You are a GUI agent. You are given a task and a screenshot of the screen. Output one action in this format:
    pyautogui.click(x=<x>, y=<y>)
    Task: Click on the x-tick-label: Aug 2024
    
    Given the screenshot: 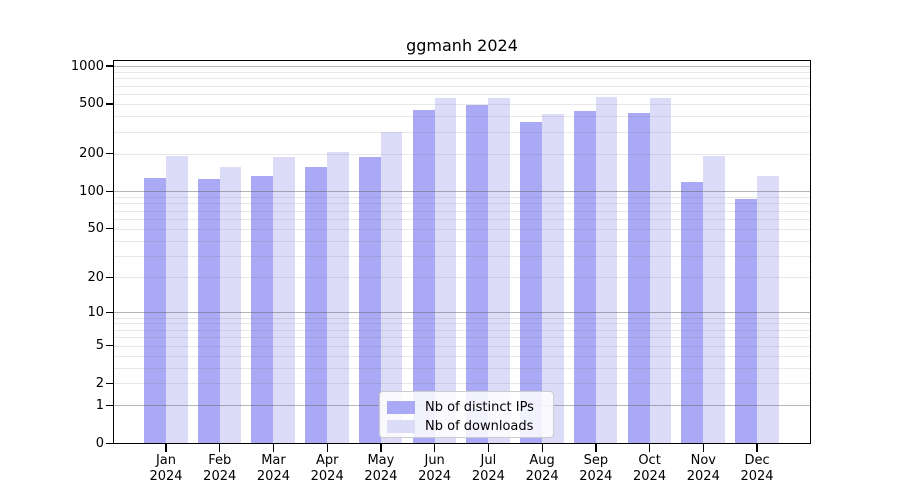 What is the action you would take?
    pyautogui.click(x=542, y=468)
    